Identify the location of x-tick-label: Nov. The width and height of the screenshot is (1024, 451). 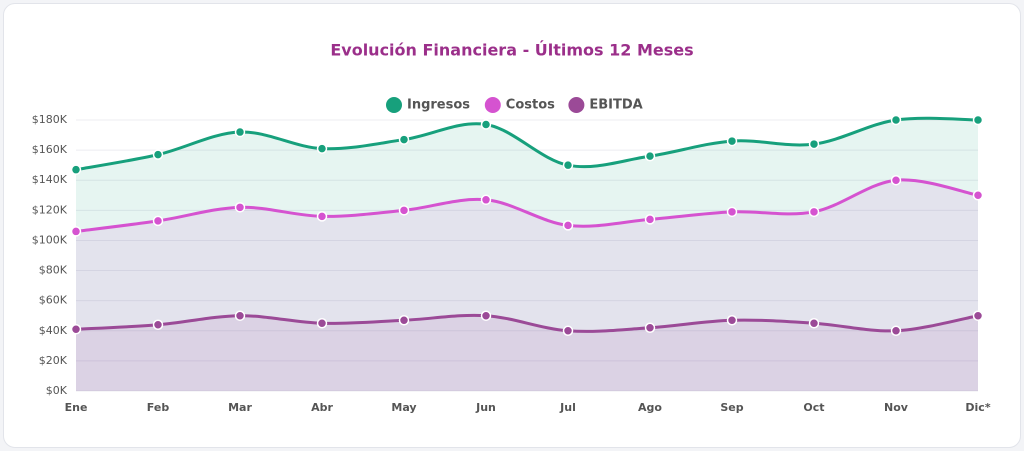
(896, 407).